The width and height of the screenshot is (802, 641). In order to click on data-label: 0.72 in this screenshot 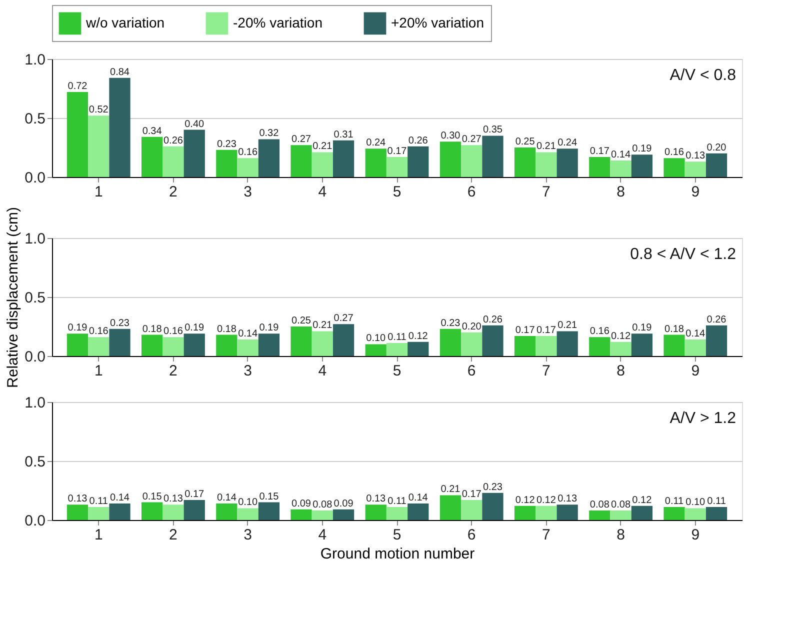, I will do `click(78, 86)`.